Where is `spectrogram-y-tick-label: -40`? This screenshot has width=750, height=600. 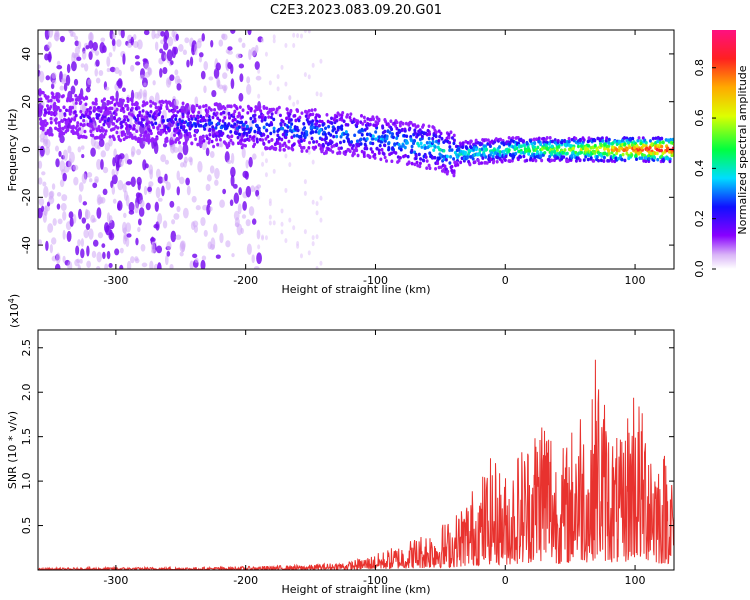 spectrogram-y-tick-label: -40 is located at coordinates (26, 245).